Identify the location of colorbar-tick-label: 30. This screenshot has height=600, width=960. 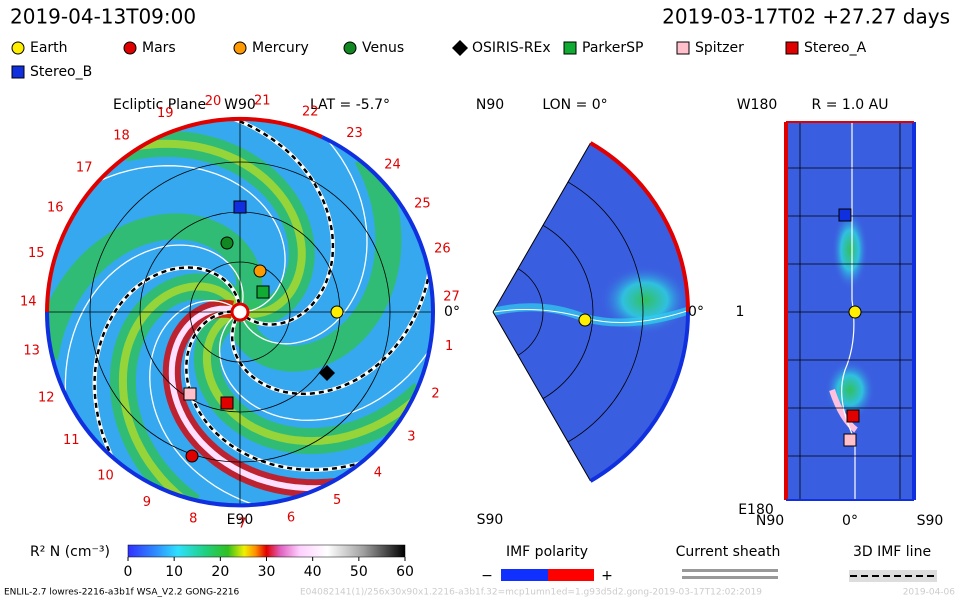
(267, 572).